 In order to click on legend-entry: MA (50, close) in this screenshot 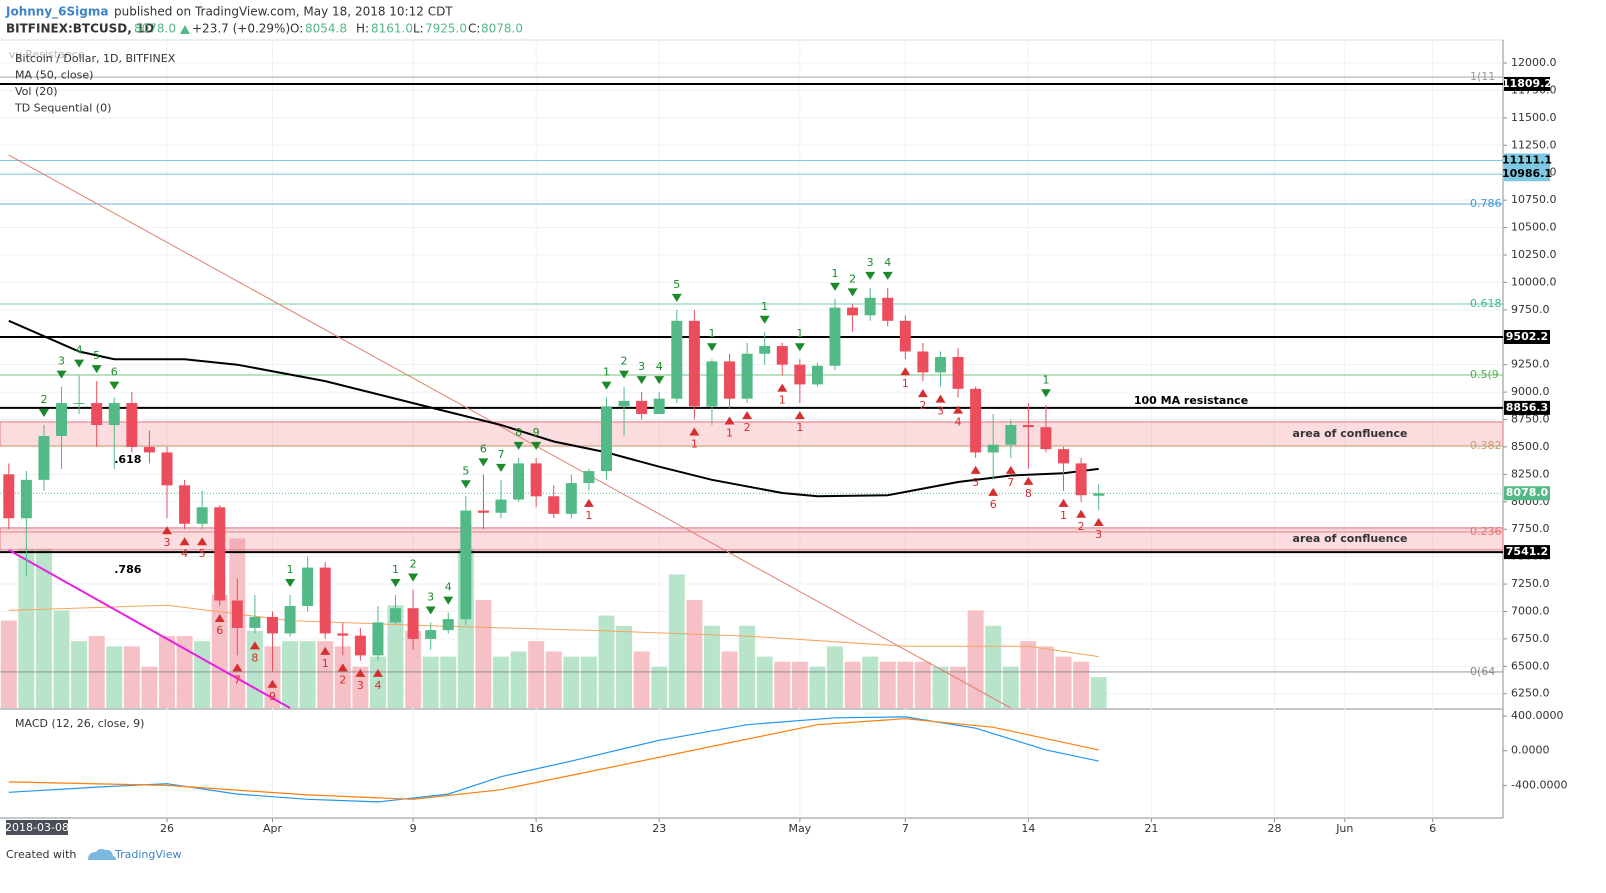, I will do `click(54, 75)`.